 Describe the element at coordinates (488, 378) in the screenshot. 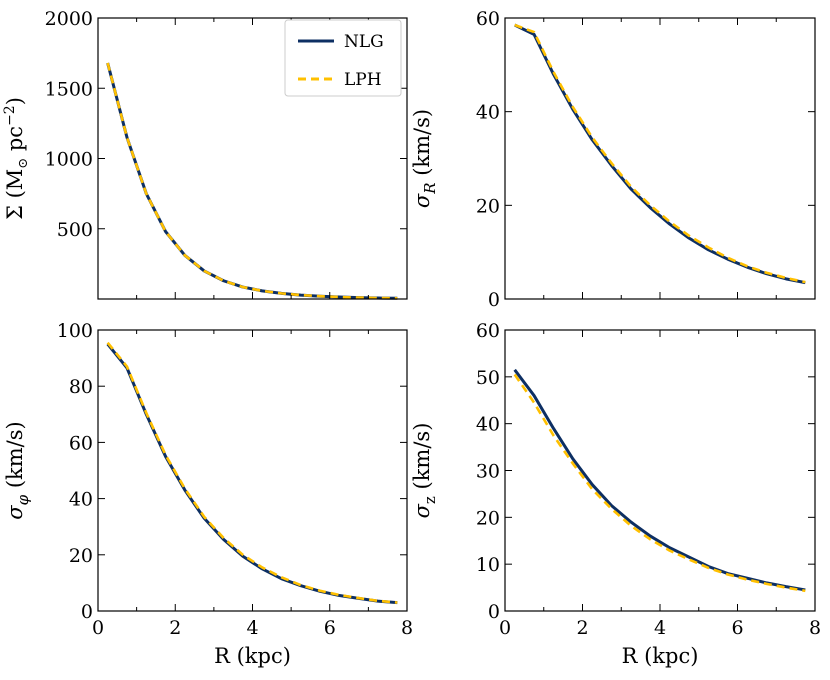

I see `y-tick-label: 50` at that location.